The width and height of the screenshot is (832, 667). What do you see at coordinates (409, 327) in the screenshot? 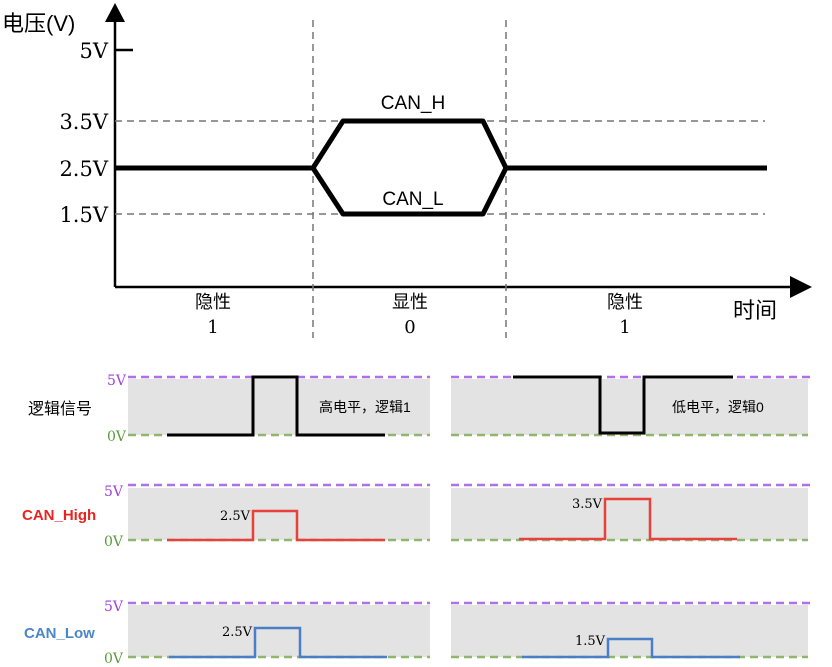
I see `state-bit-2: 0` at bounding box center [409, 327].